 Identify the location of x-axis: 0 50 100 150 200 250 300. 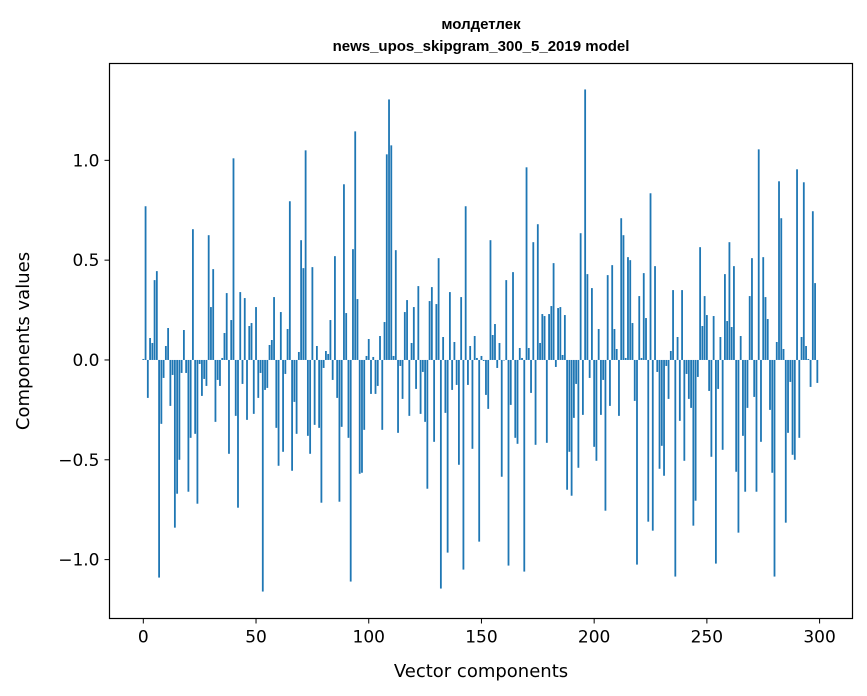
(487, 633).